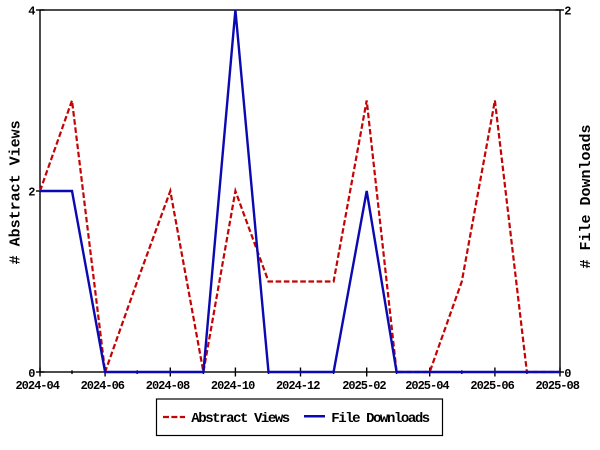  What do you see at coordinates (364, 386) in the screenshot?
I see `svg-text: 2025-02` at bounding box center [364, 386].